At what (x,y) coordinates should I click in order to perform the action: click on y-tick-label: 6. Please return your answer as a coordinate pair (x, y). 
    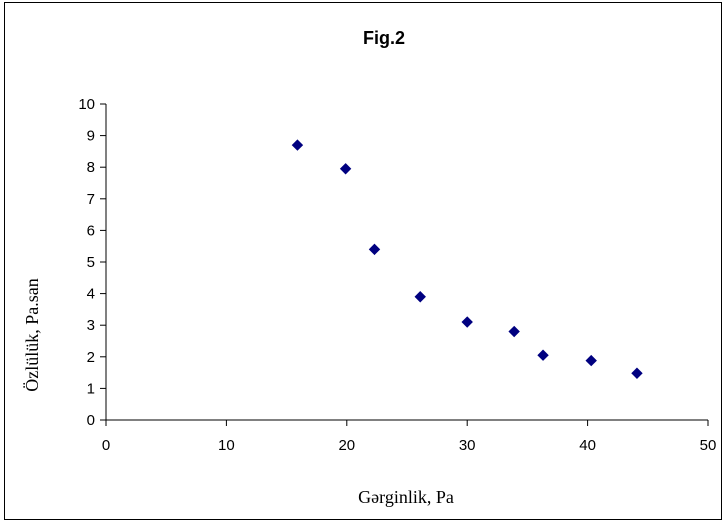
    Looking at the image, I should click on (91, 230).